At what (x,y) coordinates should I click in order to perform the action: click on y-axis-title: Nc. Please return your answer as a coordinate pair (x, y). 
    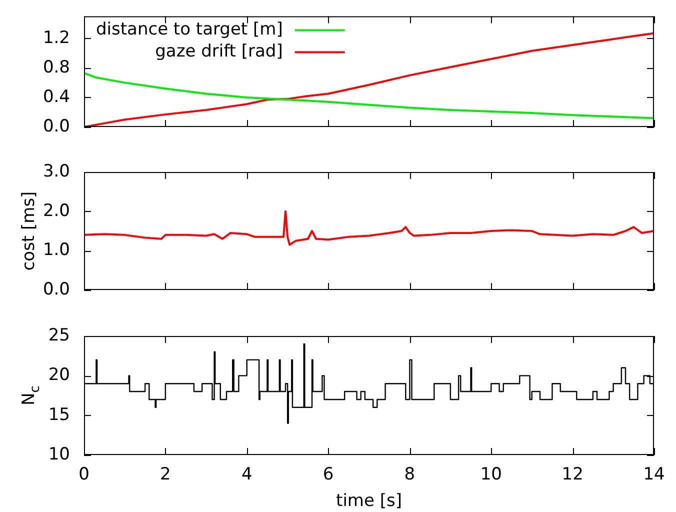
    Looking at the image, I should click on (31, 396).